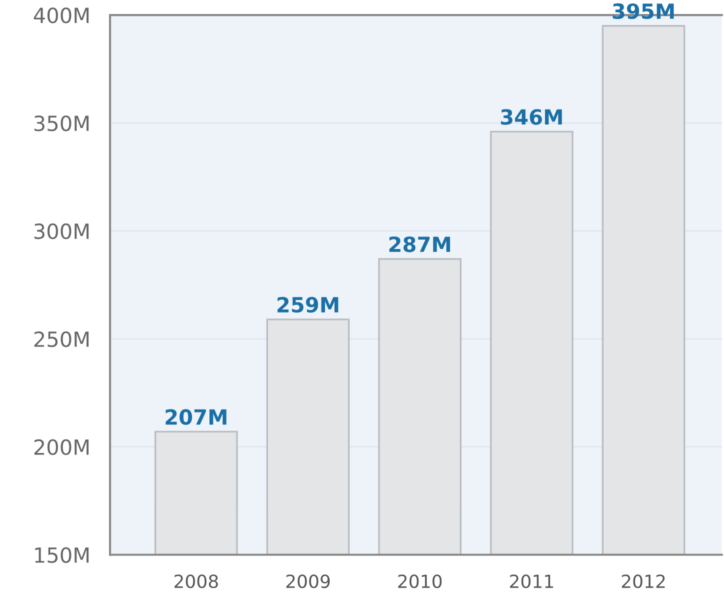 The image size is (724, 603). Describe the element at coordinates (62, 555) in the screenshot. I see `y-tick-label: 150M` at that location.